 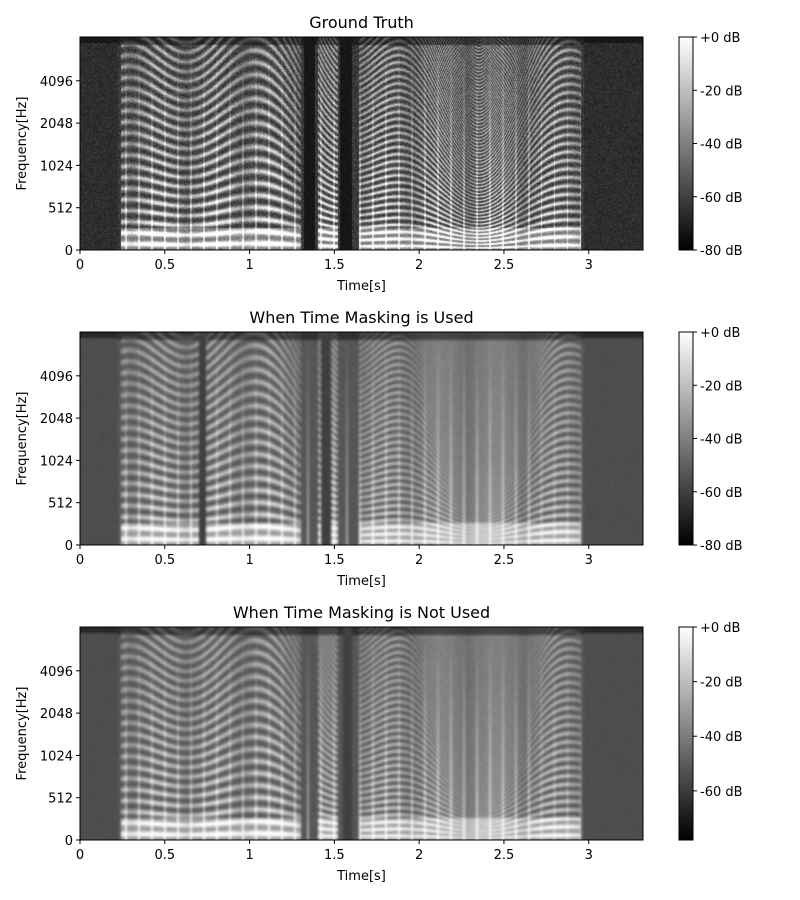 What do you see at coordinates (361, 22) in the screenshot?
I see `chart-title: Ground Truth` at bounding box center [361, 22].